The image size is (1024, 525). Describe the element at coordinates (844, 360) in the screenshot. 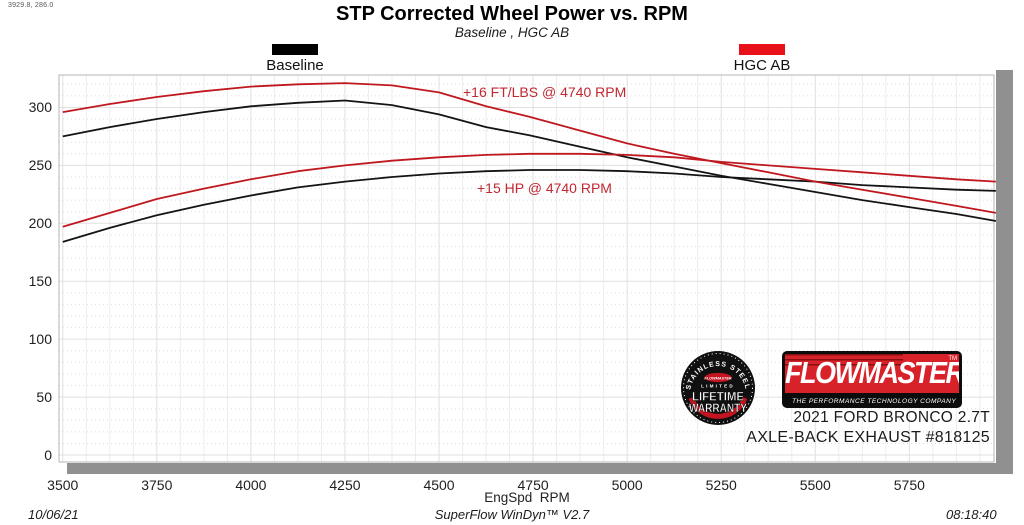

I see `flowmaster-logo-stripes` at that location.